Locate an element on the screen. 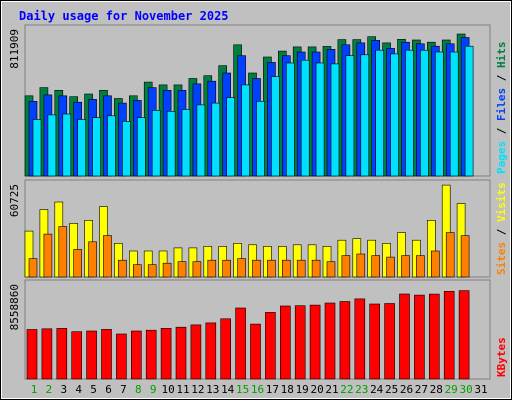  x-tick-label-day-27: 27 is located at coordinates (421, 389).